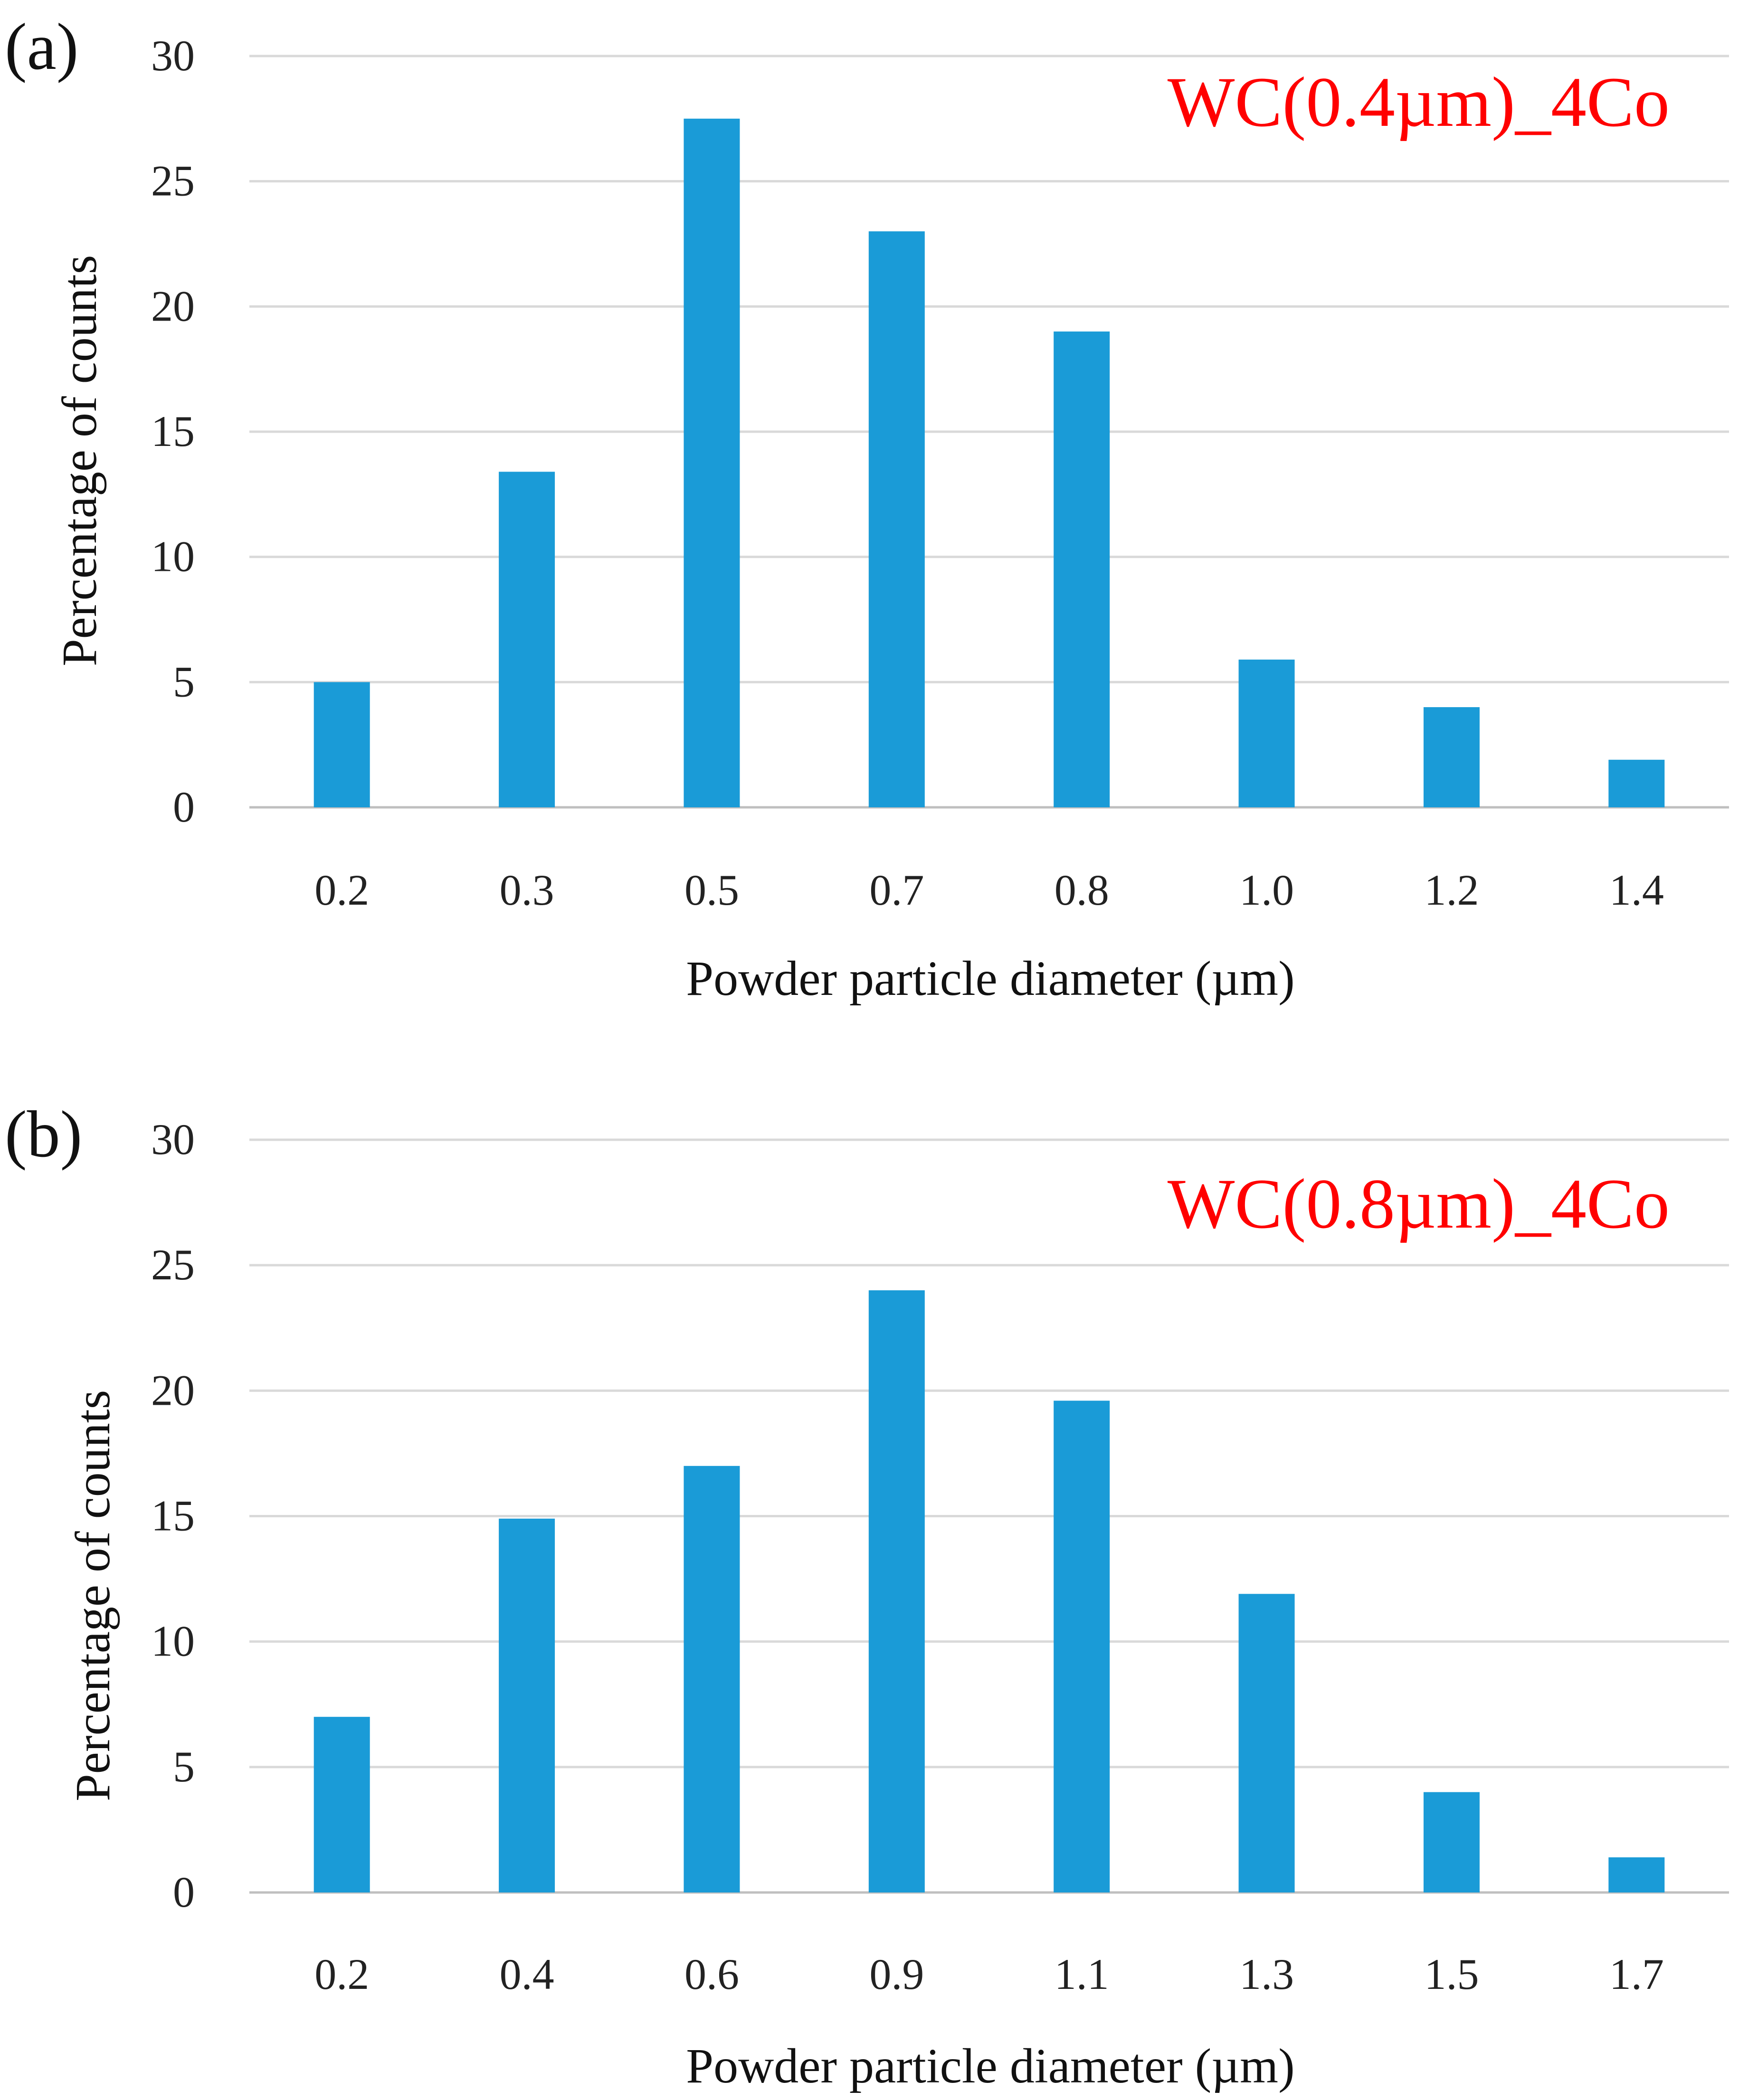 The width and height of the screenshot is (1739, 2100). Describe the element at coordinates (897, 890) in the screenshot. I see `x-tick-label: 0.7` at that location.